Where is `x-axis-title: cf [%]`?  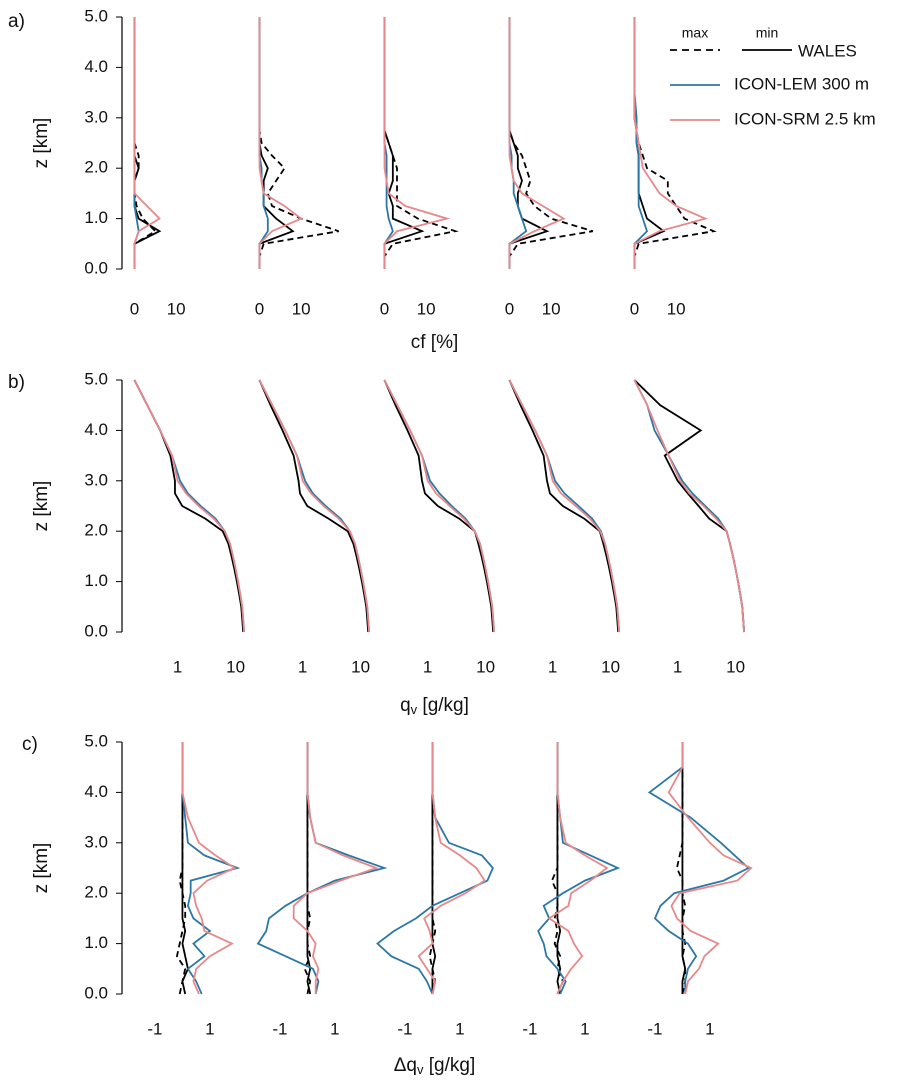 x-axis-title: cf [%] is located at coordinates (435, 342).